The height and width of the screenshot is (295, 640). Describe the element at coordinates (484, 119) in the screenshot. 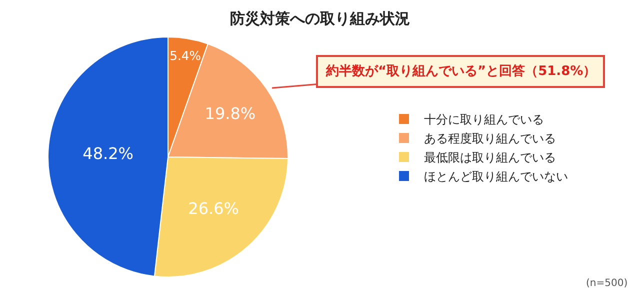

I see `legend-label: 十分に取り組んでいる` at that location.